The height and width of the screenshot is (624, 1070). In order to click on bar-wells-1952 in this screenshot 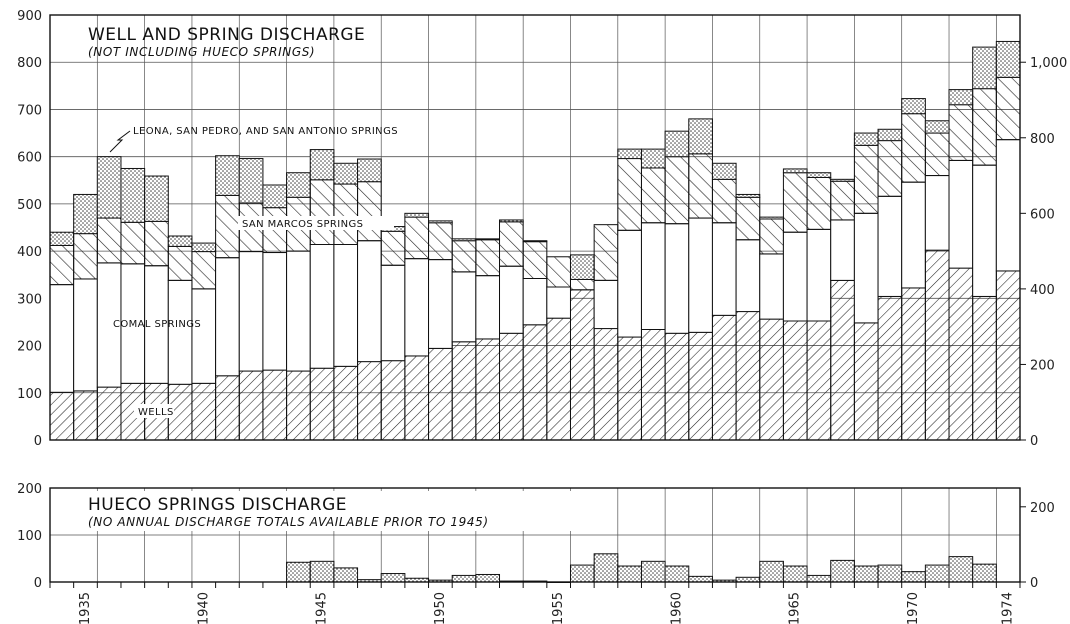, I will do `click(488, 389)`.